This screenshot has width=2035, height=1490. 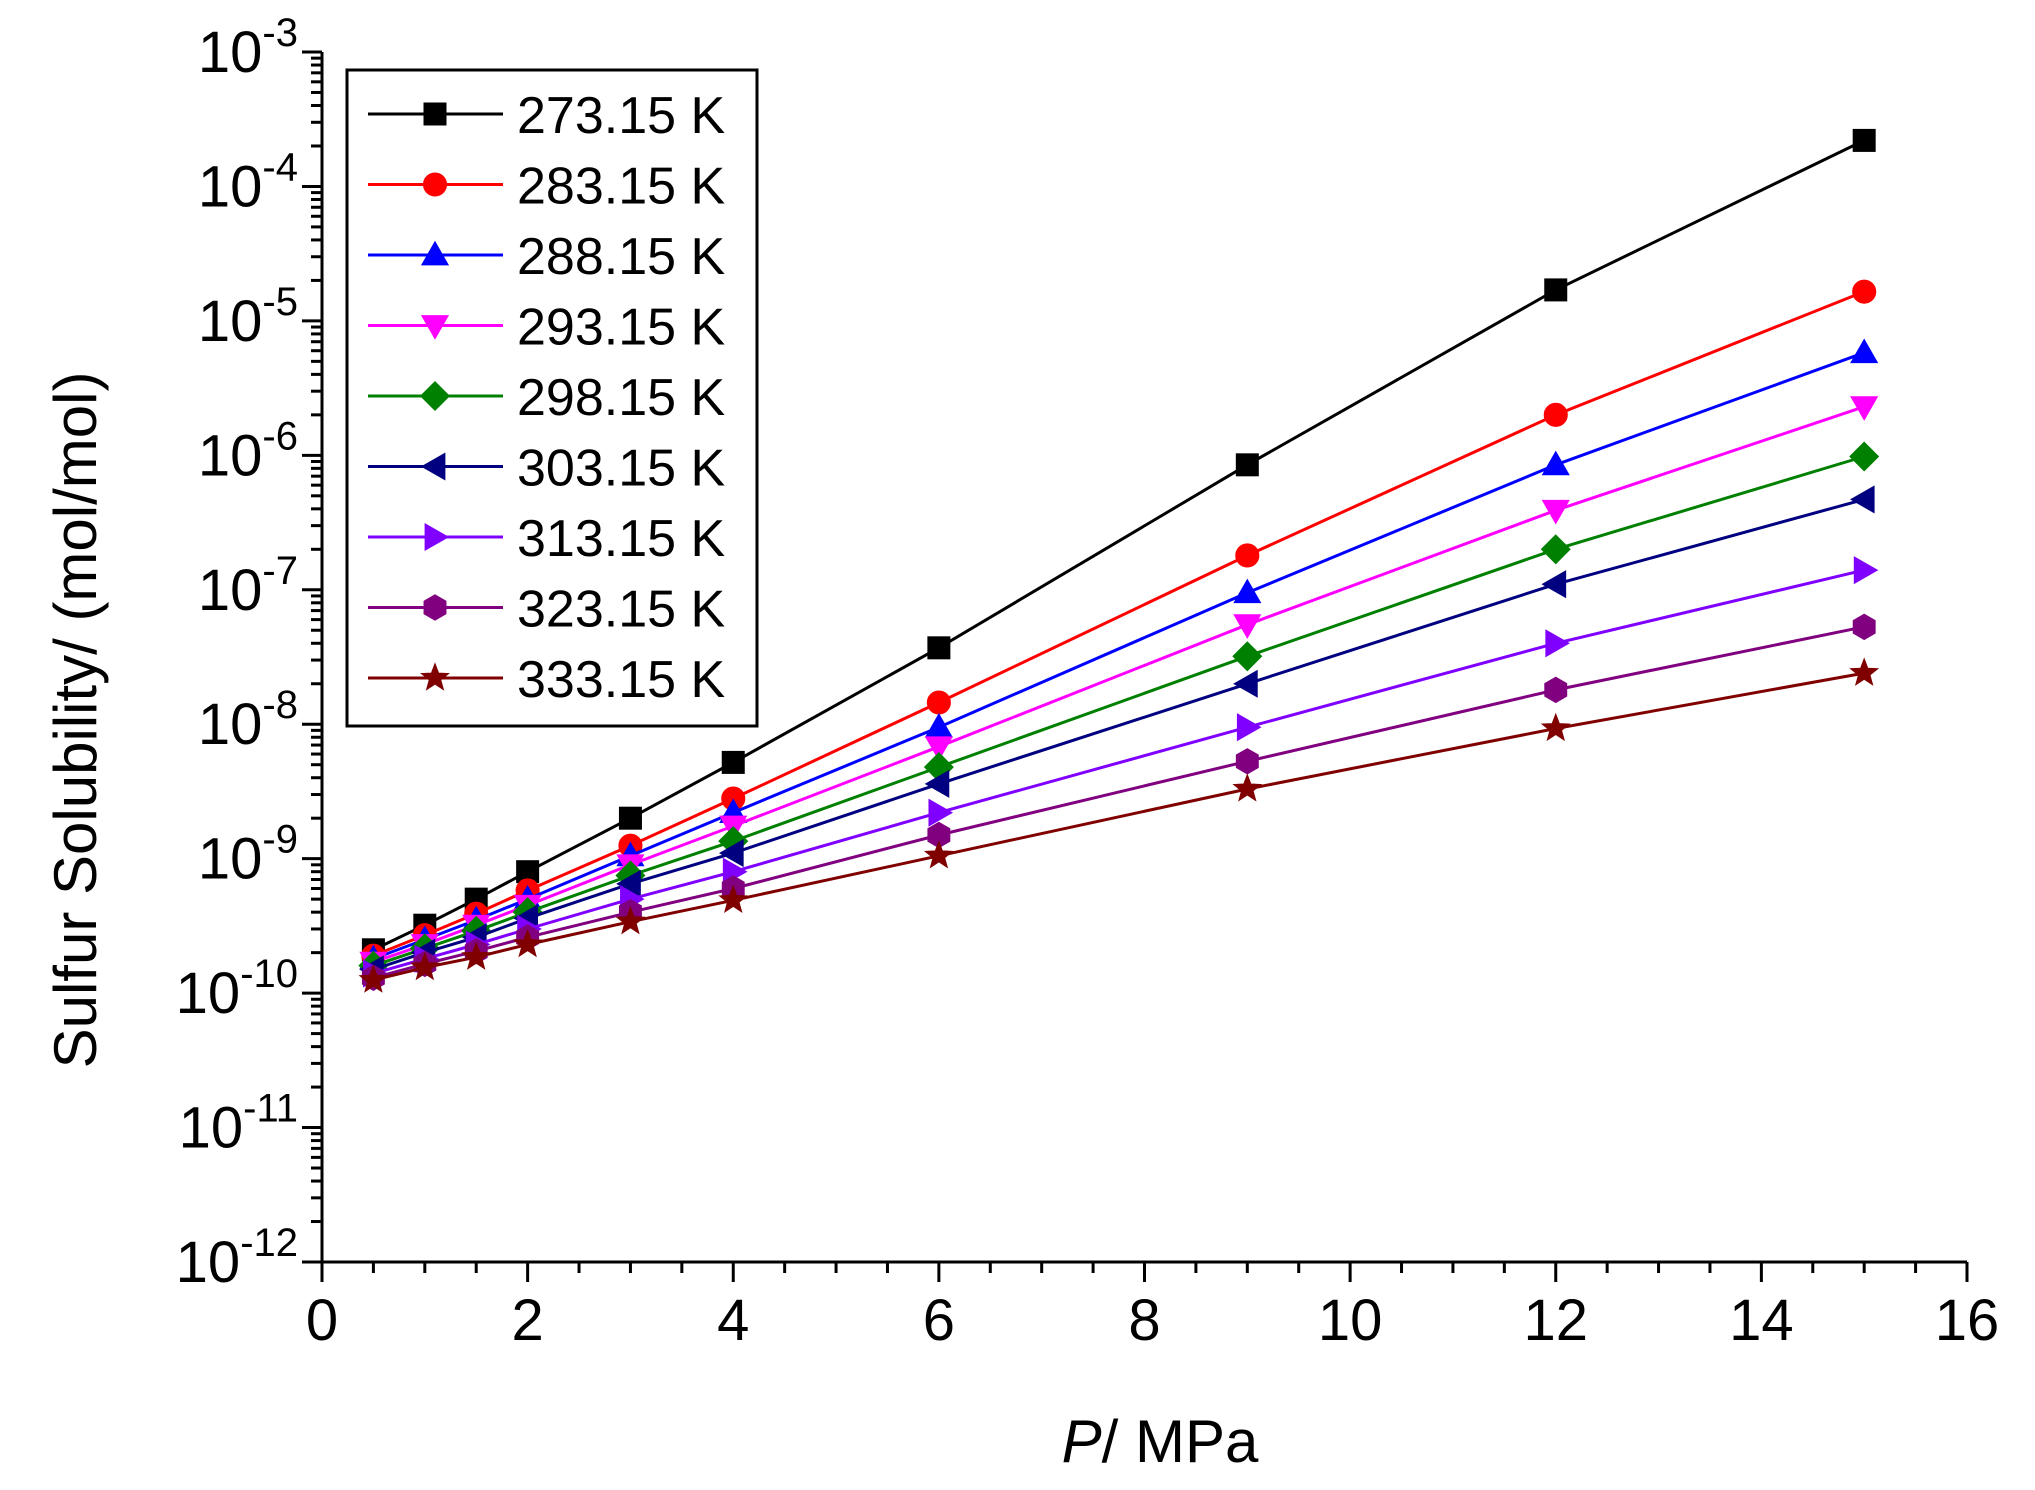 I want to click on x-tick-label: 10, so click(x=1350, y=1320).